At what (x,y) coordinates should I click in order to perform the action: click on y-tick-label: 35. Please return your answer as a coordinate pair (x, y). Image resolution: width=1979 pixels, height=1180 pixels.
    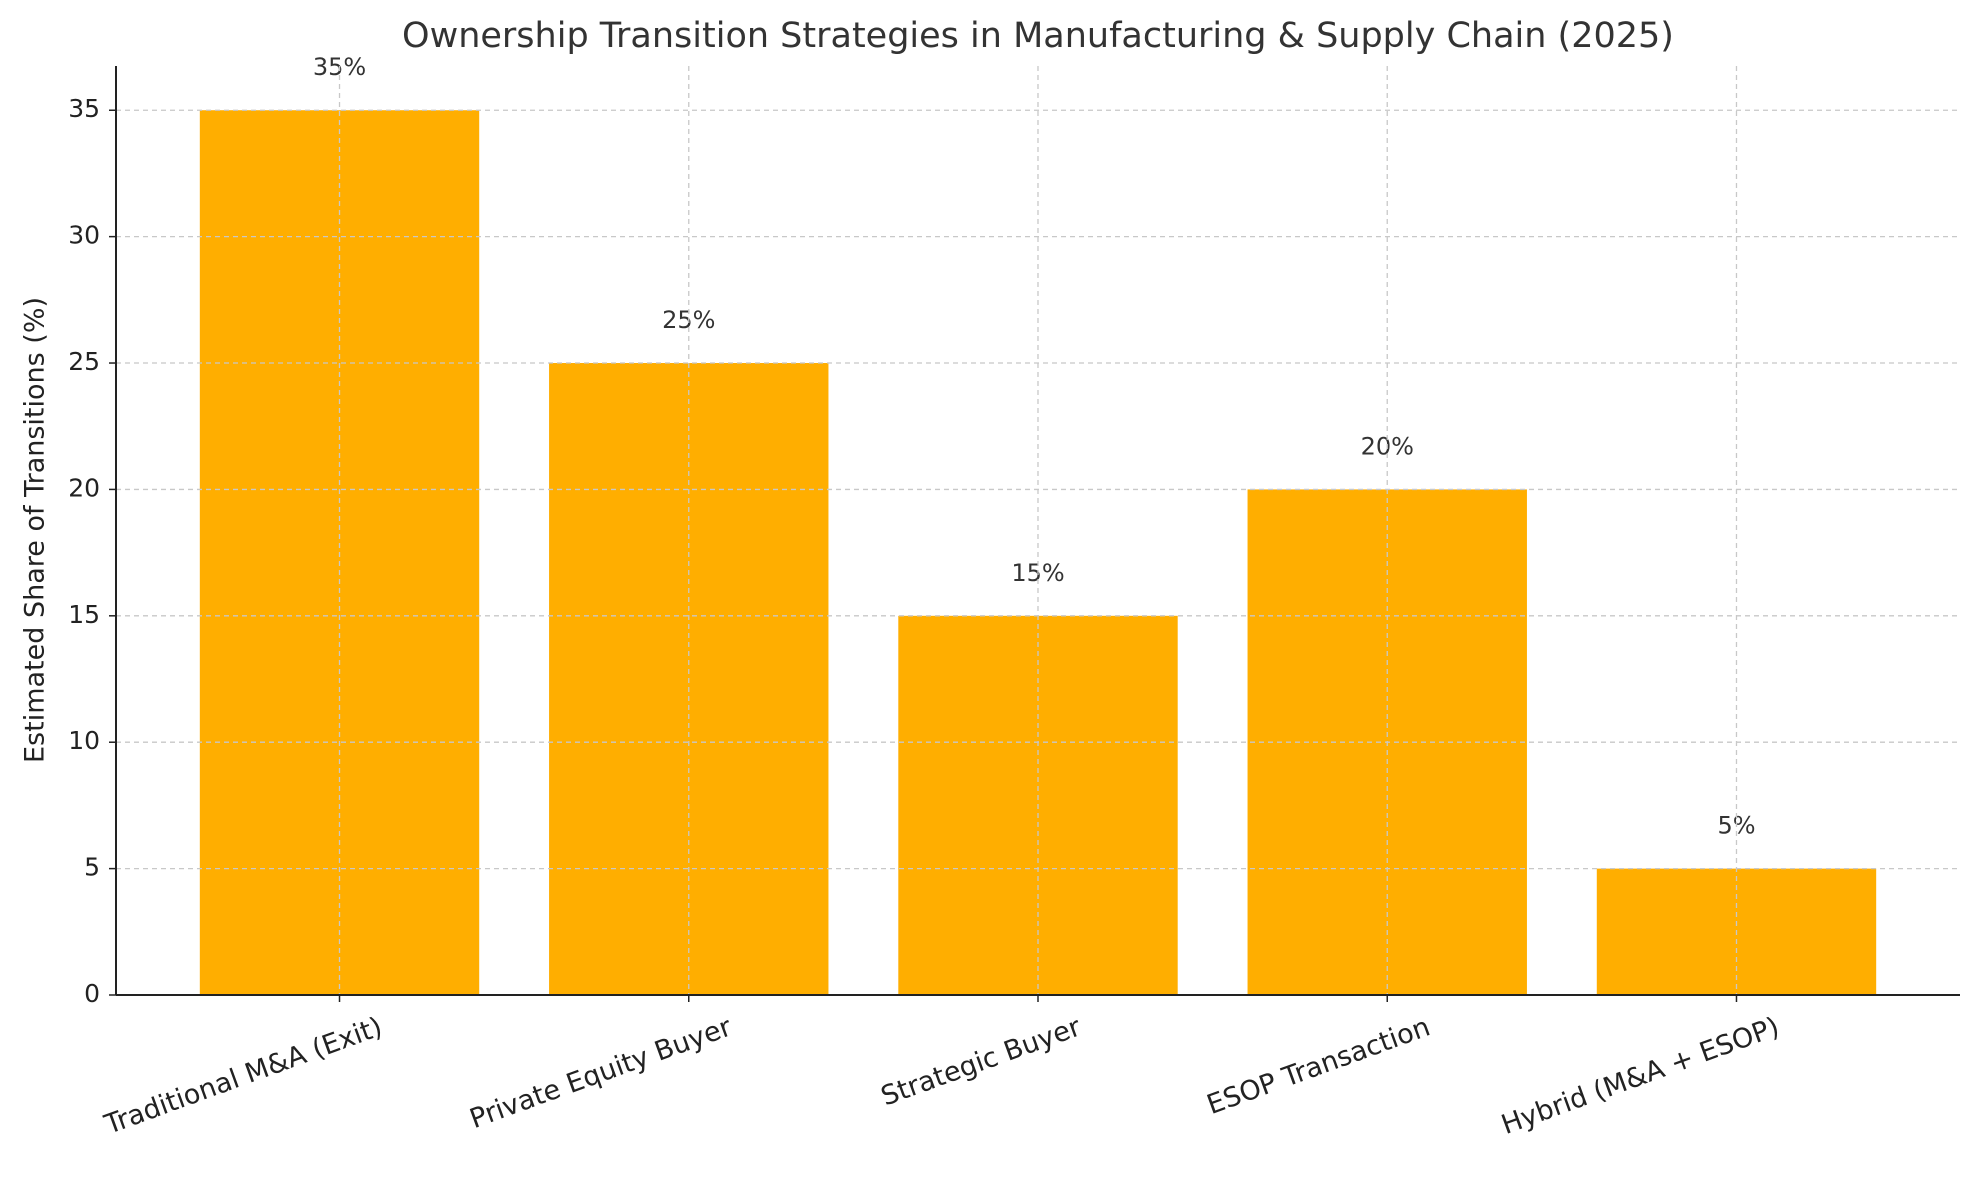
    Looking at the image, I should click on (84, 108).